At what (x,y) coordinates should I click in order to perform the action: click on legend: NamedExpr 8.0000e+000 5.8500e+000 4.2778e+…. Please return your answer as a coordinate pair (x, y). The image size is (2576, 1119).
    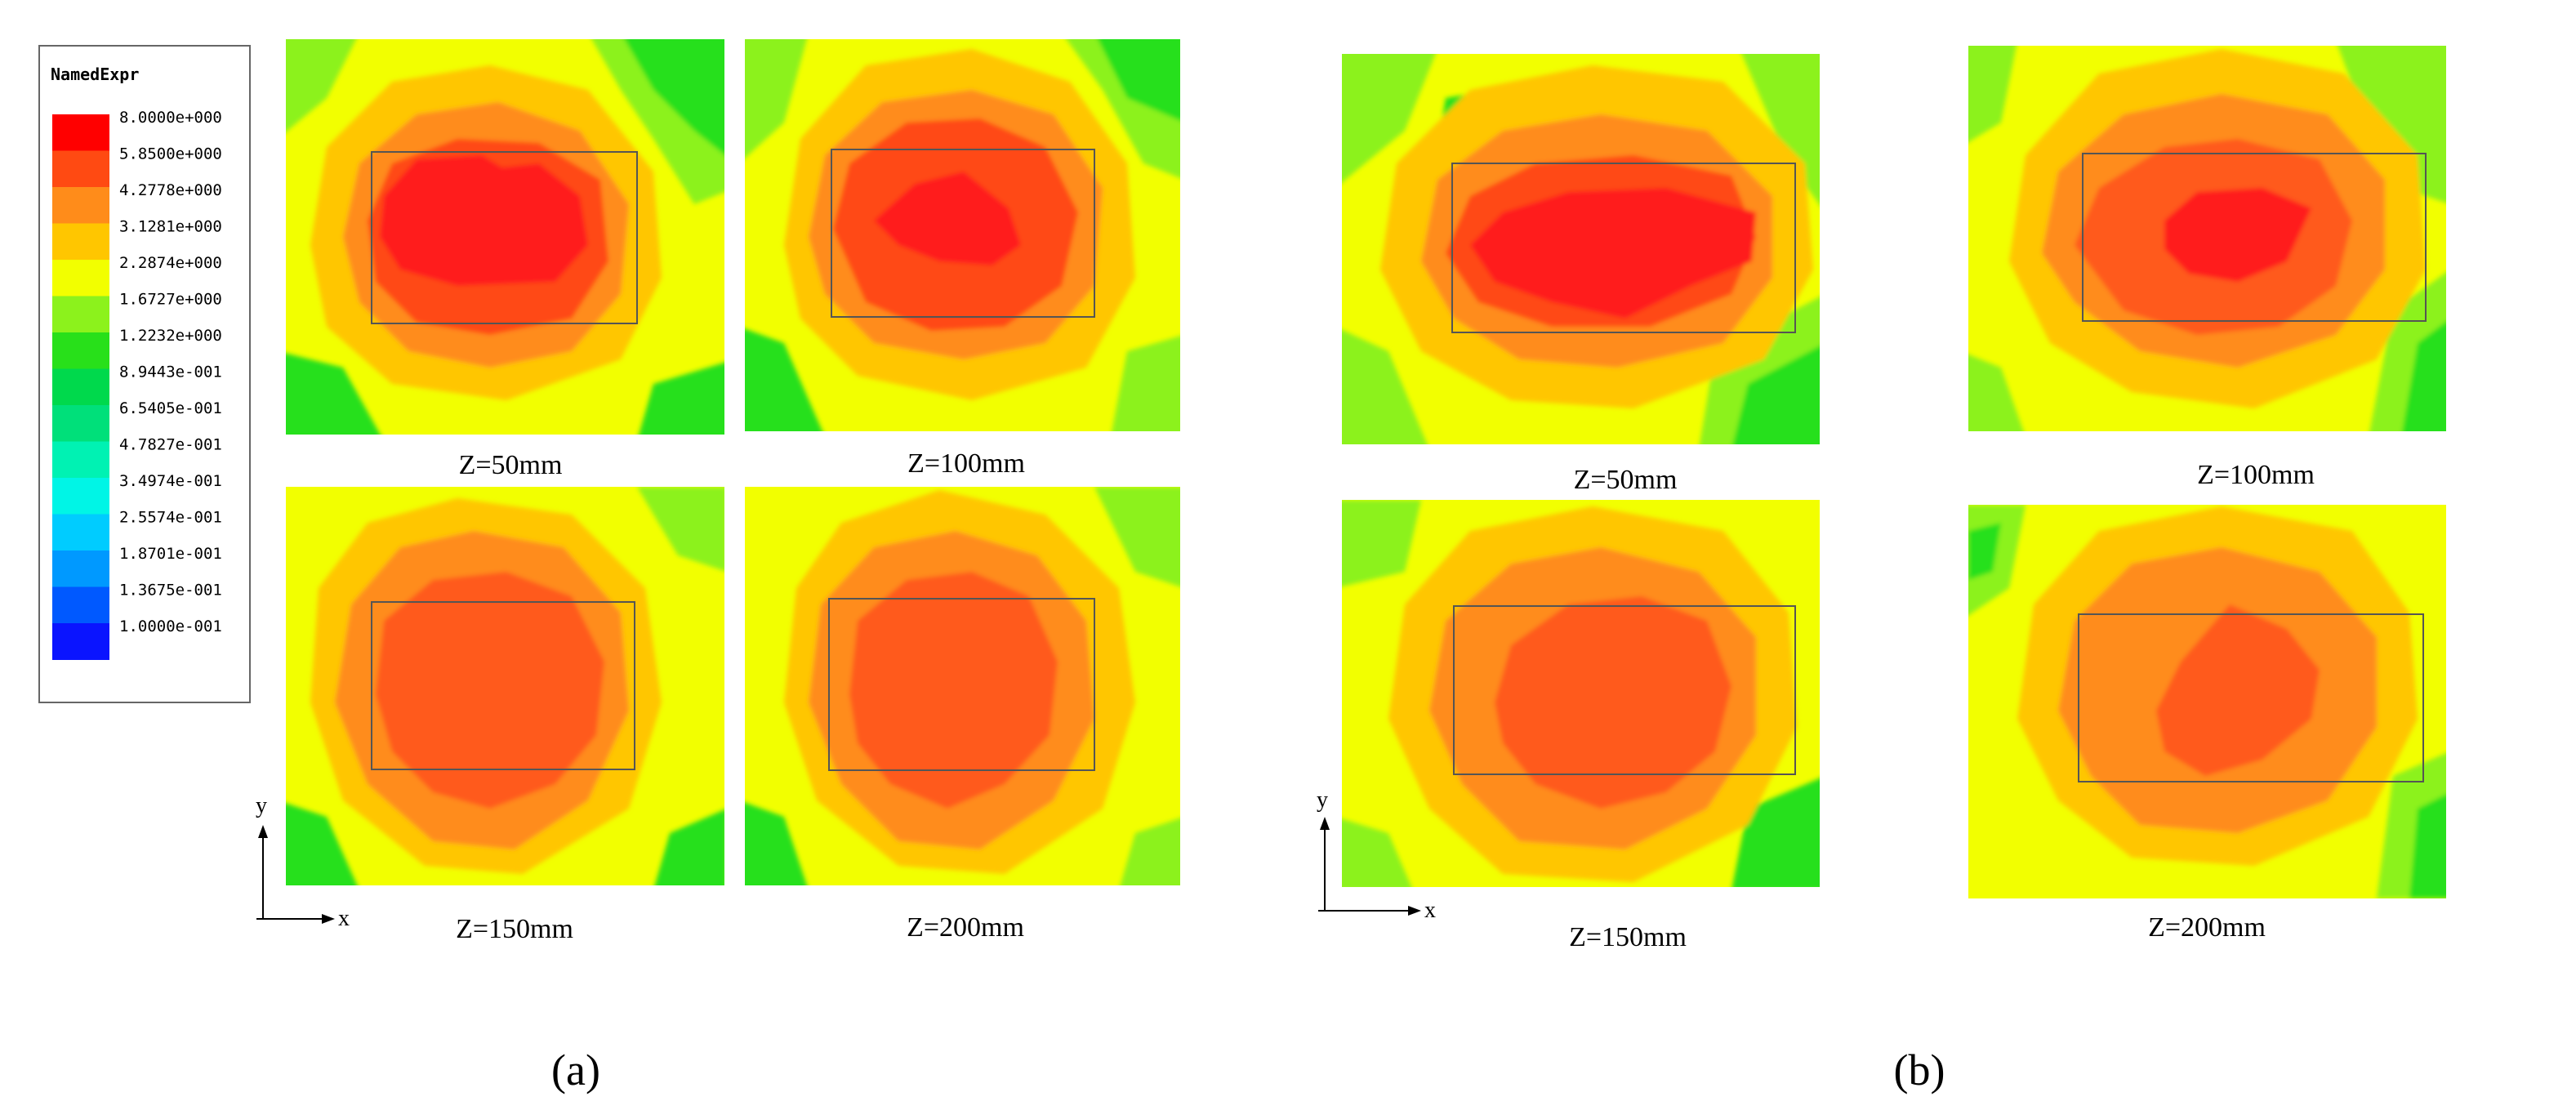
    Looking at the image, I should click on (144, 374).